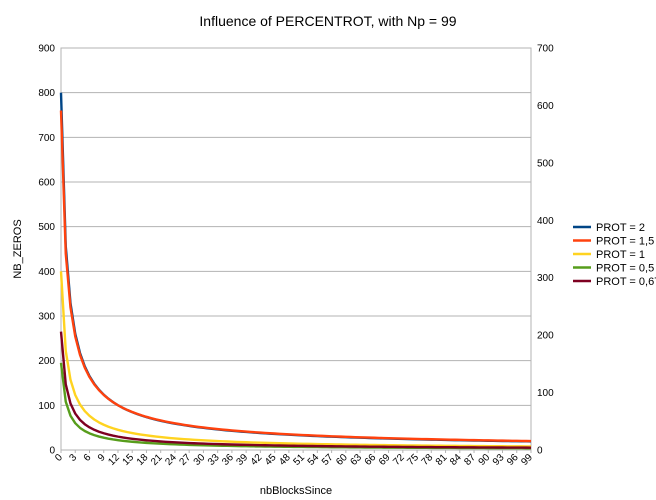 Image resolution: width=656 pixels, height=500 pixels. What do you see at coordinates (545, 278) in the screenshot?
I see `y2-tick-label: 300` at bounding box center [545, 278].